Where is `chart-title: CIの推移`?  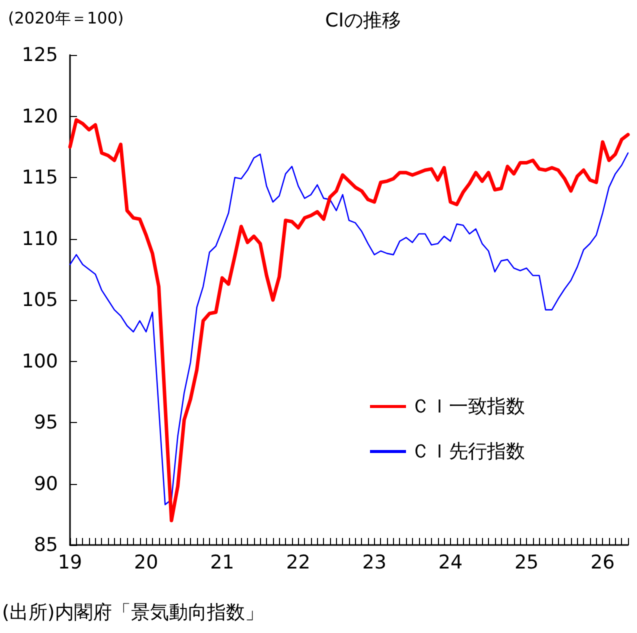
chart-title: CIの推移 is located at coordinates (363, 21).